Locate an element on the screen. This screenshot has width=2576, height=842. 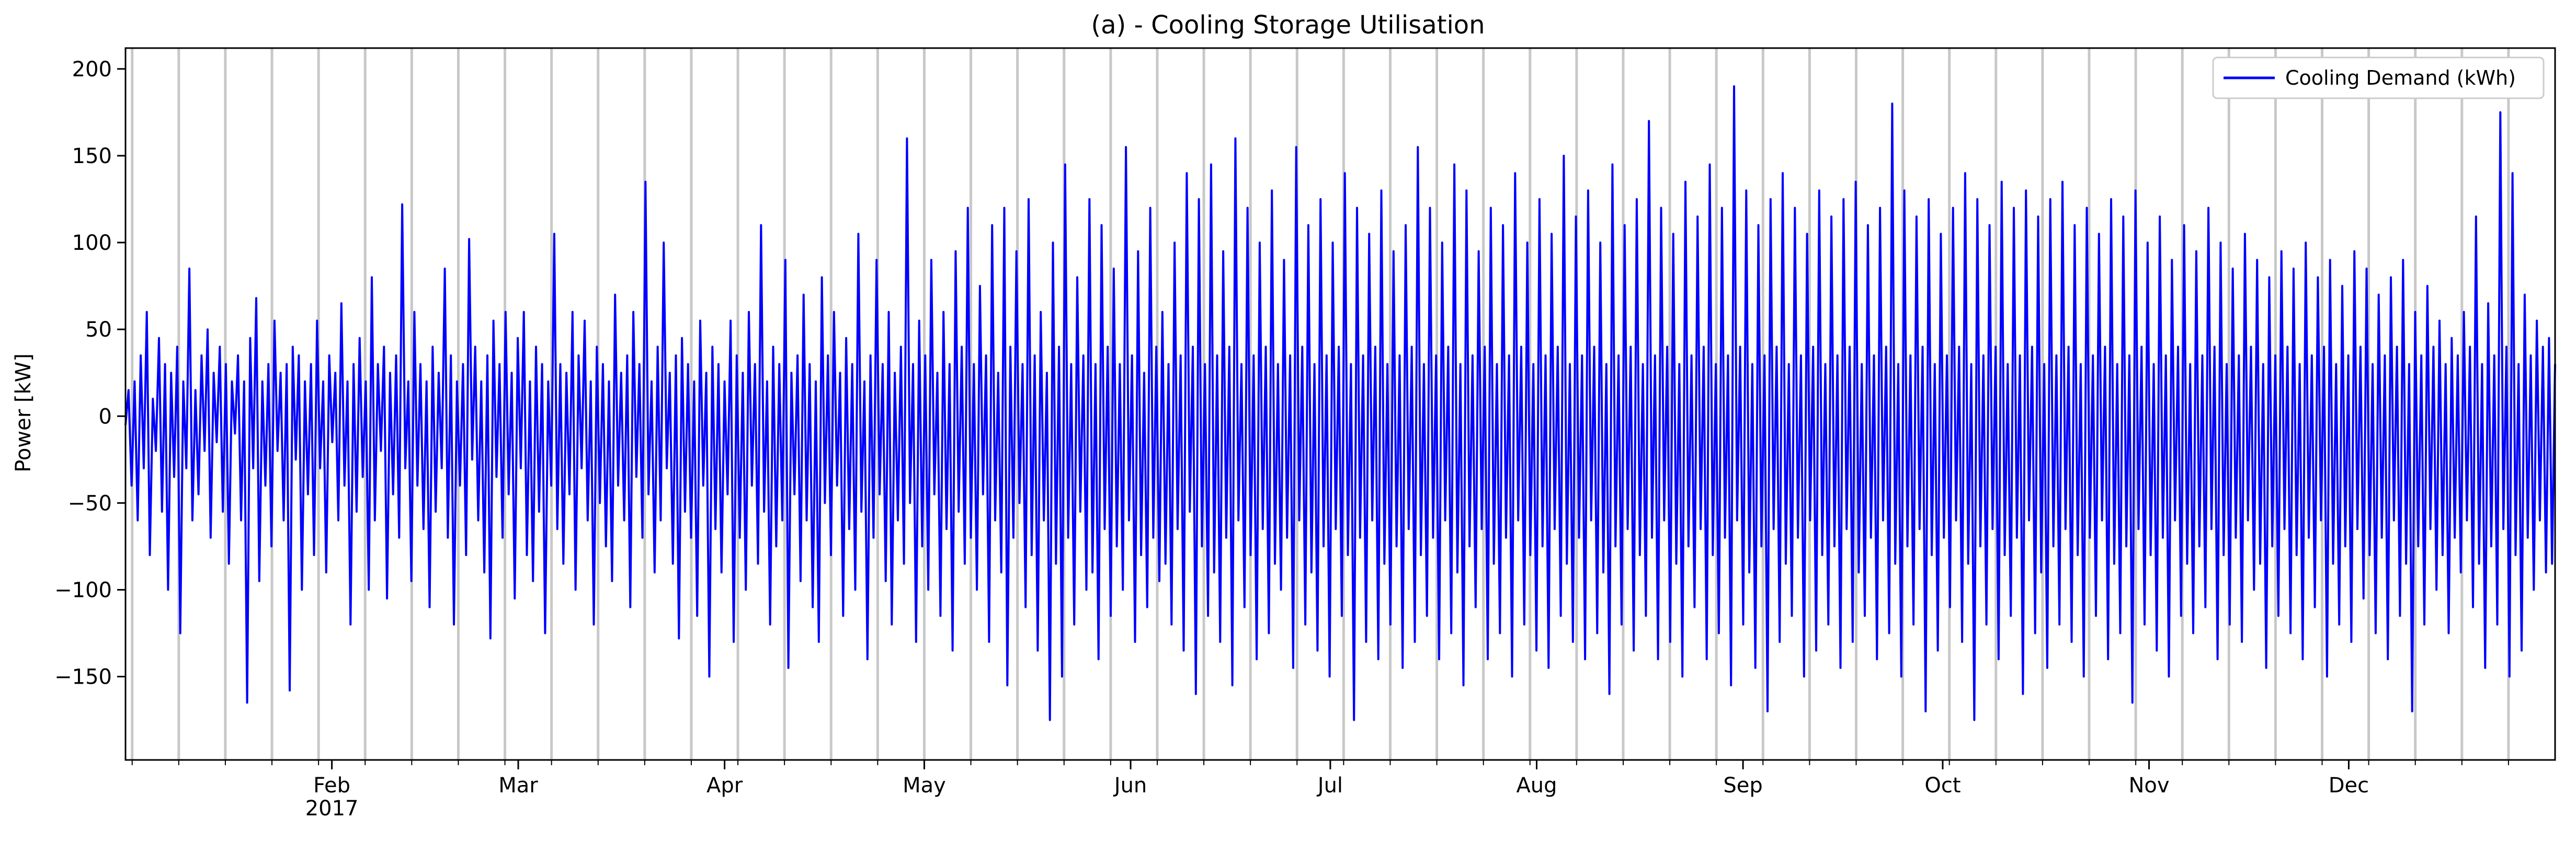
legend-box is located at coordinates (2379, 78).